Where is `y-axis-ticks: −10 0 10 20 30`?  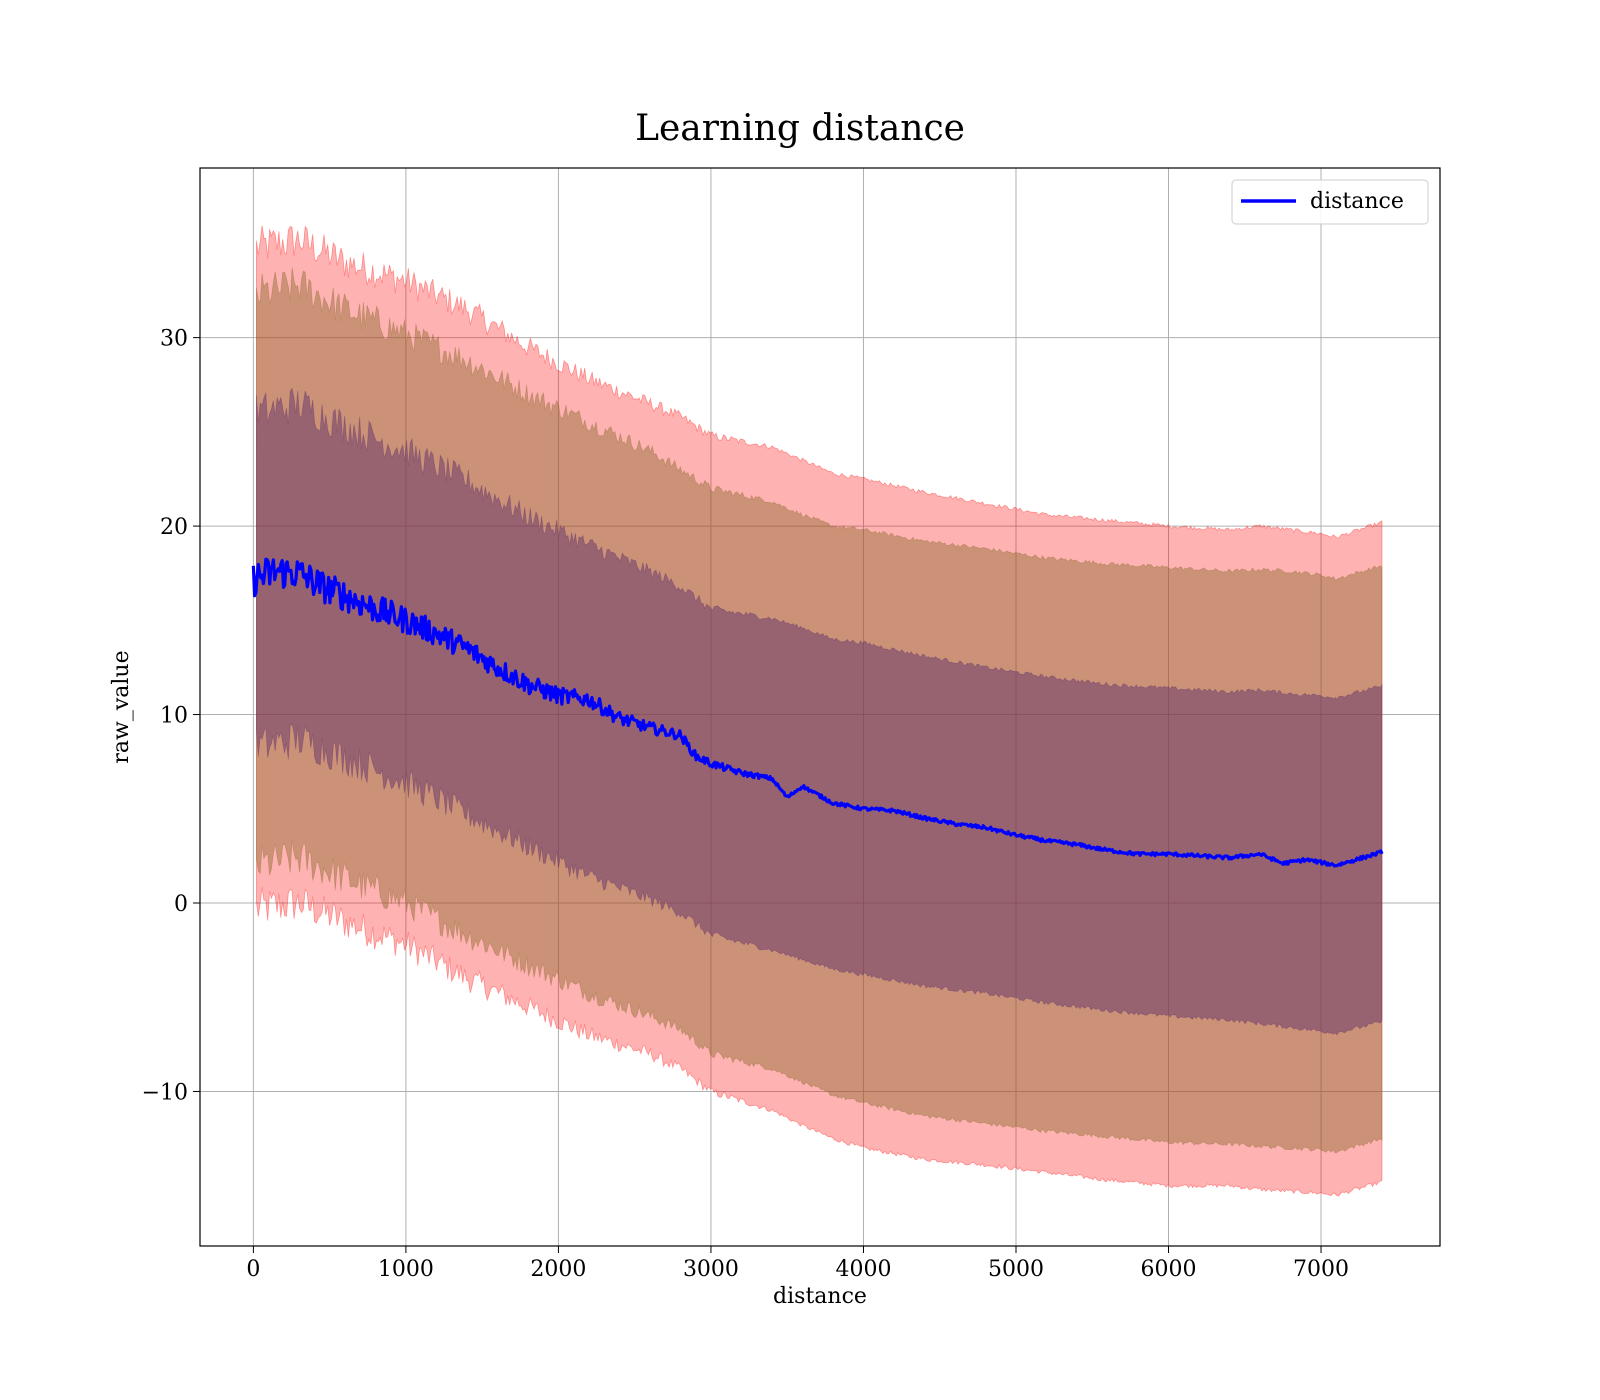
y-axis-ticks: −10 0 10 20 30 is located at coordinates (171, 716).